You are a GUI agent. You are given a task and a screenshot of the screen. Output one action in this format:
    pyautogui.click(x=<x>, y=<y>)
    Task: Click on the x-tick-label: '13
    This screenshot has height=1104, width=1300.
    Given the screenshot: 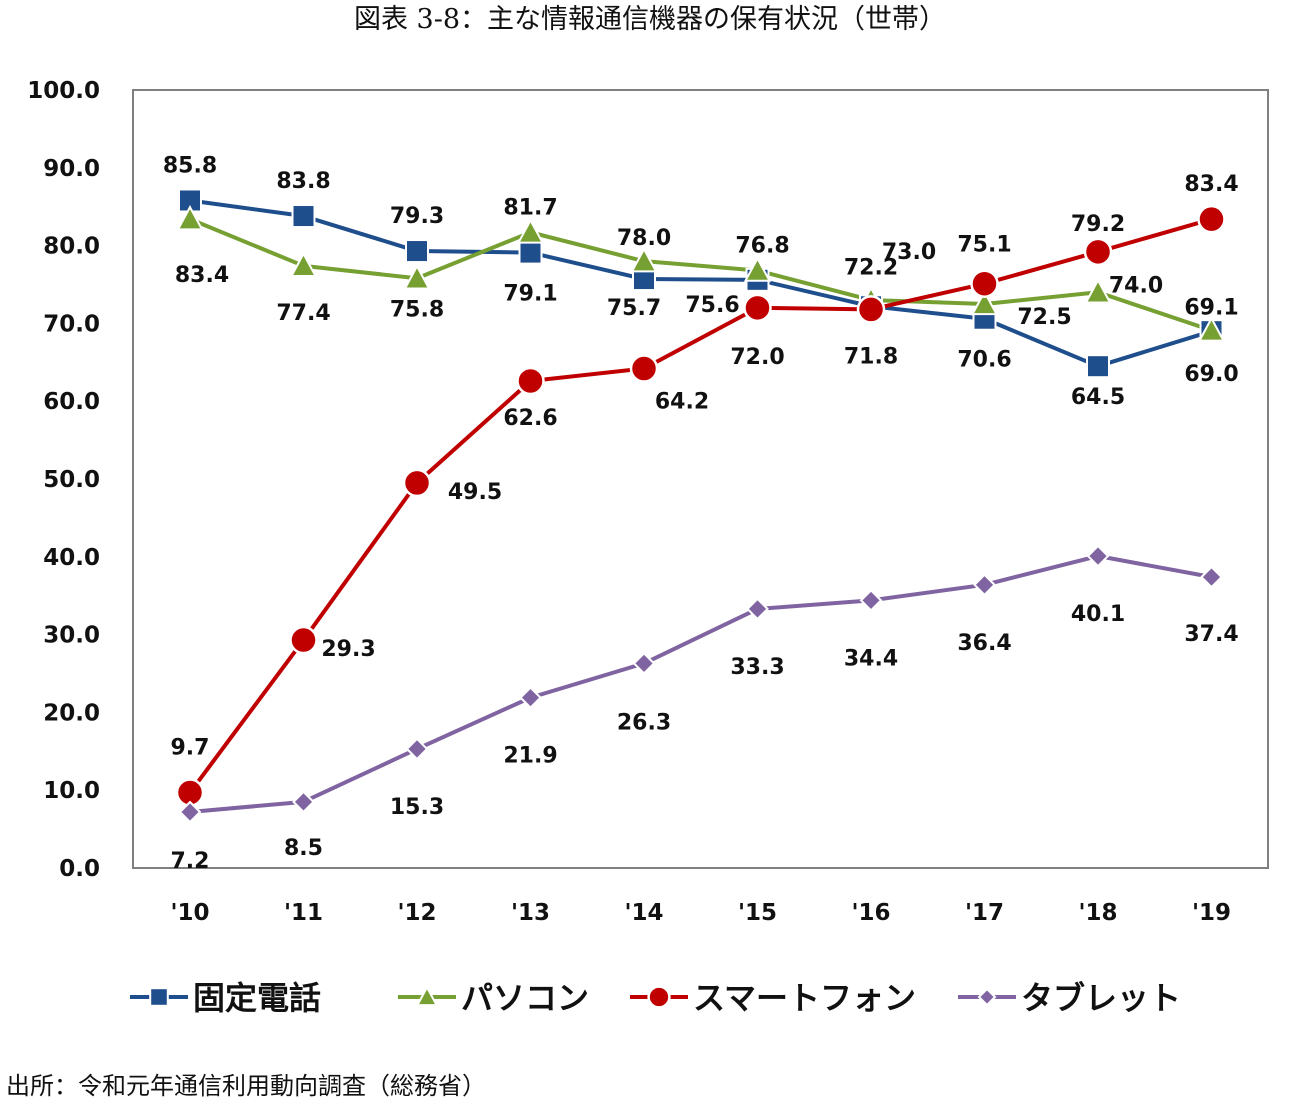 What is the action you would take?
    pyautogui.click(x=530, y=913)
    